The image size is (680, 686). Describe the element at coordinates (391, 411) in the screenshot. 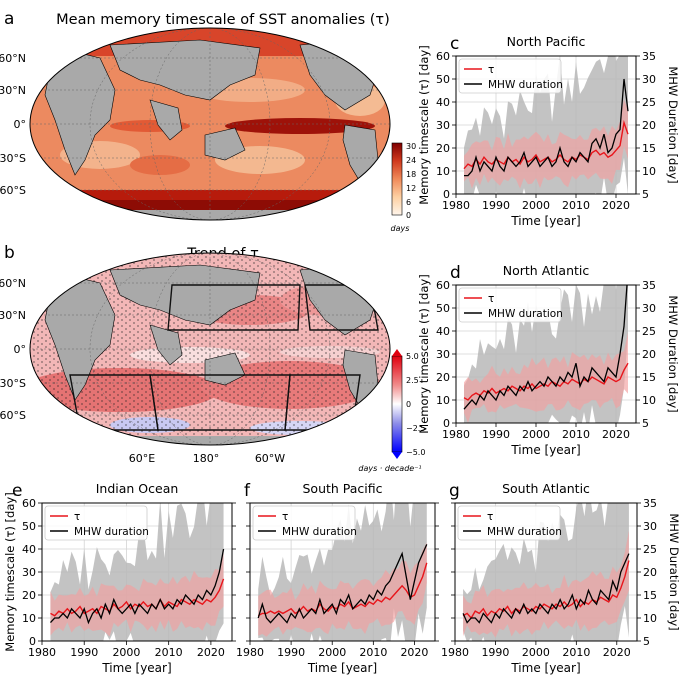

I see `map-b-colorbar: 5.0 2.5 0 −2.5 −5.0 days · decade⁻¹` at that location.